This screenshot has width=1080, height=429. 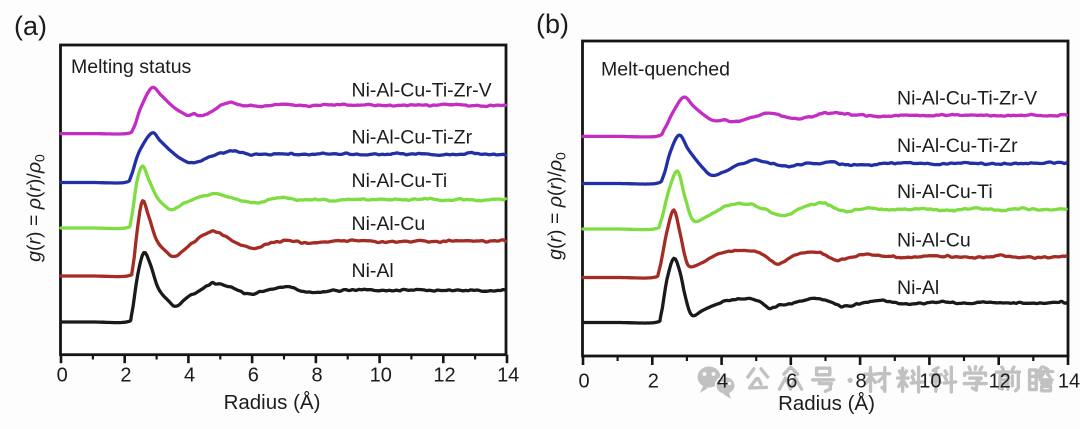 What do you see at coordinates (30, 26) in the screenshot?
I see `svg-text: (a)` at bounding box center [30, 26].